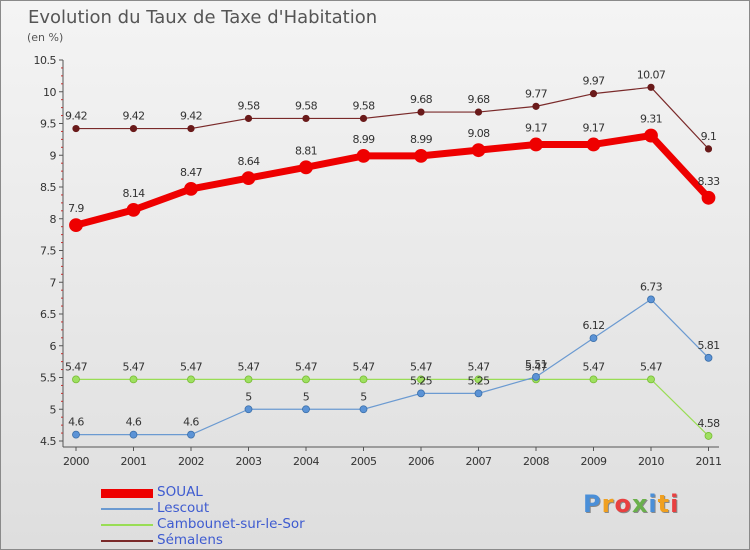 This screenshot has height=550, width=750. Describe the element at coordinates (48, 441) in the screenshot. I see `y-tick-label: 4.5` at that location.